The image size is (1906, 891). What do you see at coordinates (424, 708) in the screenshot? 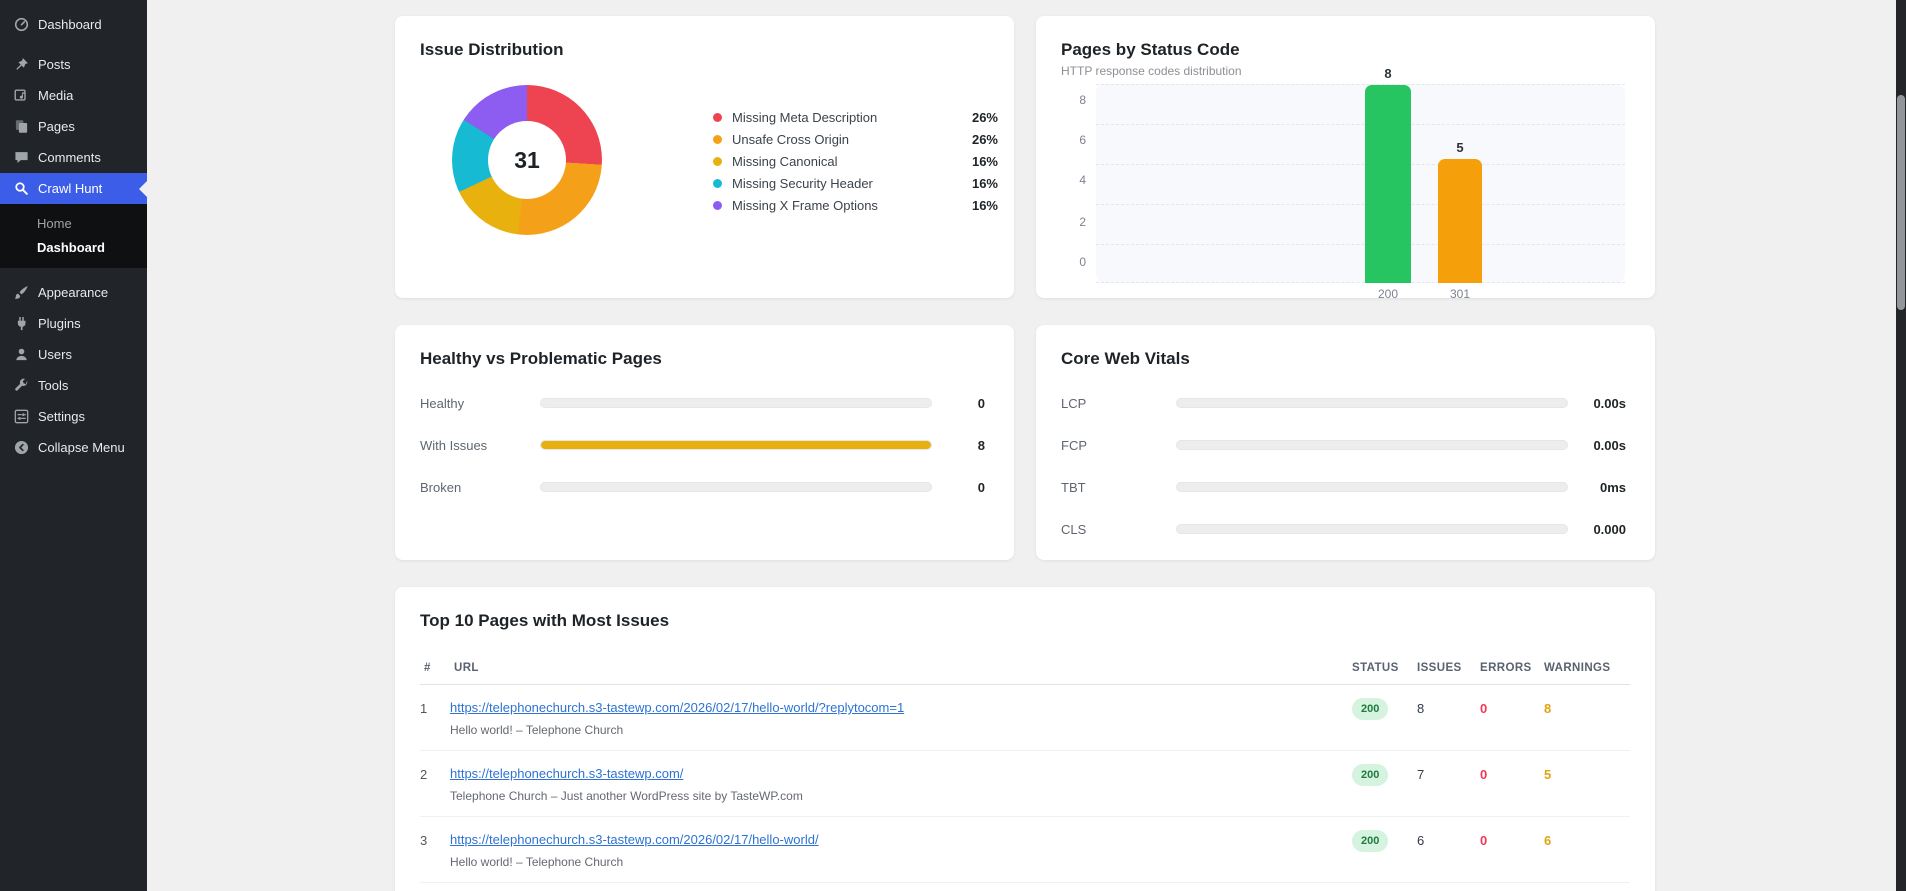
I see `row-rank: 1` at bounding box center [424, 708].